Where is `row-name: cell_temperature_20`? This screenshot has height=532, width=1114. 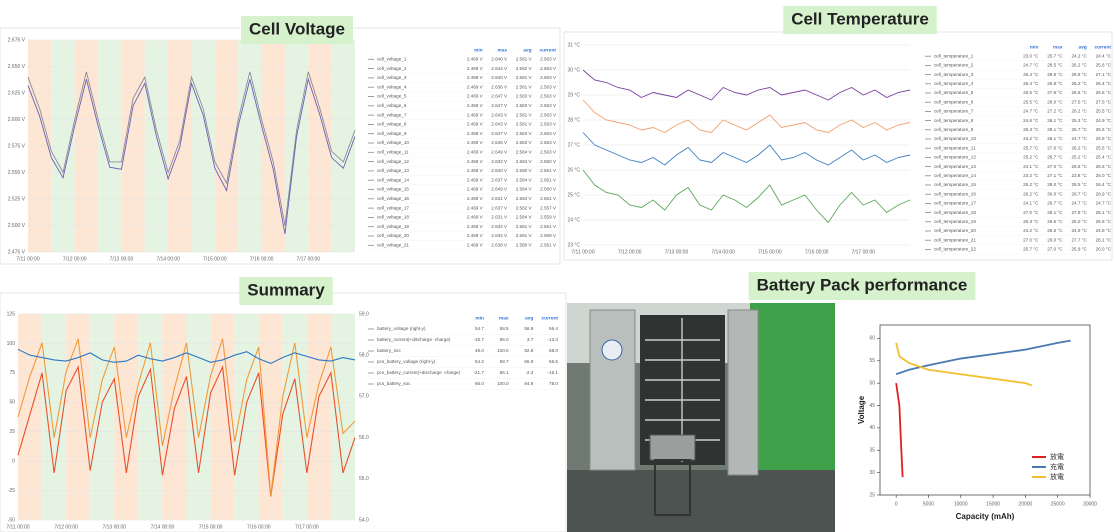
row-name: cell_temperature_20 is located at coordinates (955, 230).